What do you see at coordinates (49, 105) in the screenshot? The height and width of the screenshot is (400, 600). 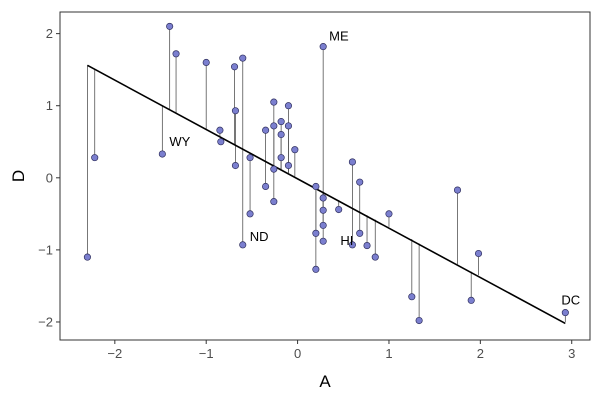 I see `y-tick-label: 1` at bounding box center [49, 105].